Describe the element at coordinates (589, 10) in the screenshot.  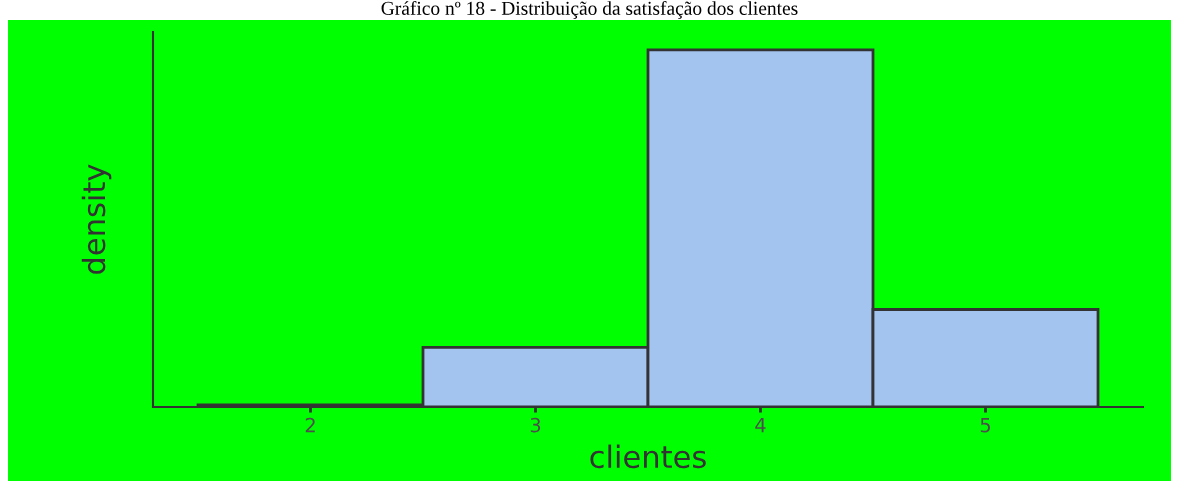
I see `chart-title: Gráfico nº 18 - Distribuição da satisfação dos clientes` at that location.